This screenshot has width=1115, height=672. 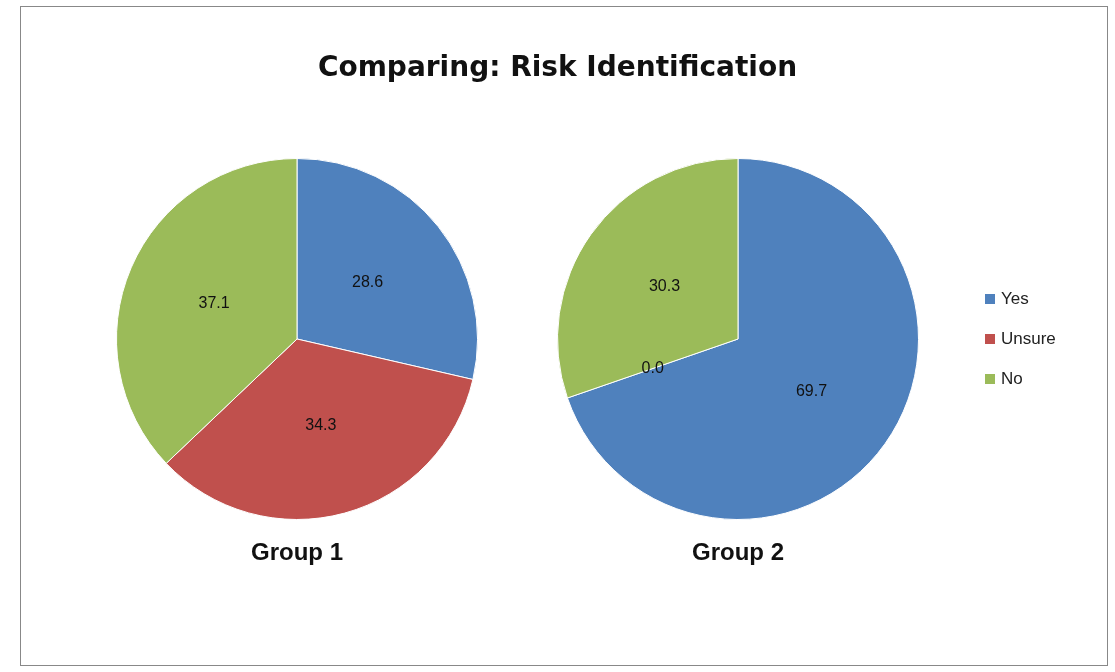 What do you see at coordinates (1012, 379) in the screenshot?
I see `legend-label: No` at bounding box center [1012, 379].